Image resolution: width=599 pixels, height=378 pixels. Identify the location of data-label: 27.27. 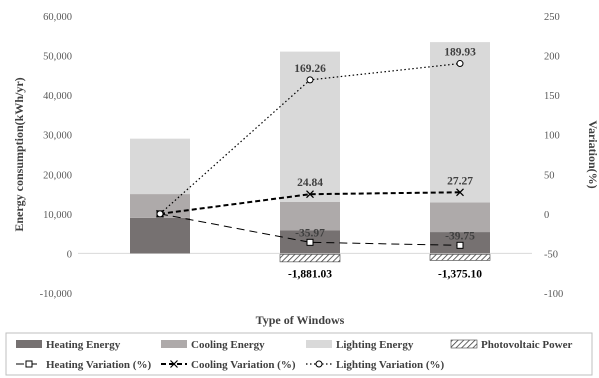
(460, 181).